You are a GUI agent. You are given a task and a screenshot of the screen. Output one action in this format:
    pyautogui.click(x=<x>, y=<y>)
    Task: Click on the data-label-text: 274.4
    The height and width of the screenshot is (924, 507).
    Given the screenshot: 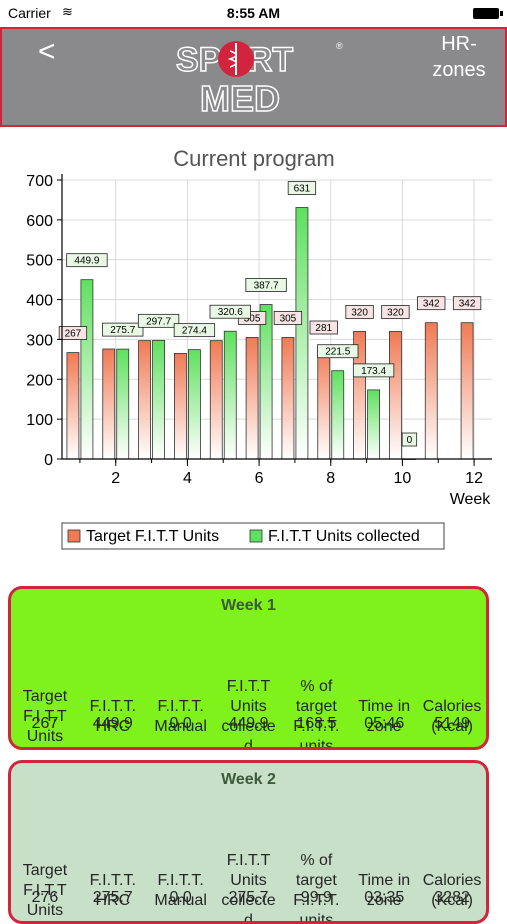 What is the action you would take?
    pyautogui.click(x=194, y=331)
    